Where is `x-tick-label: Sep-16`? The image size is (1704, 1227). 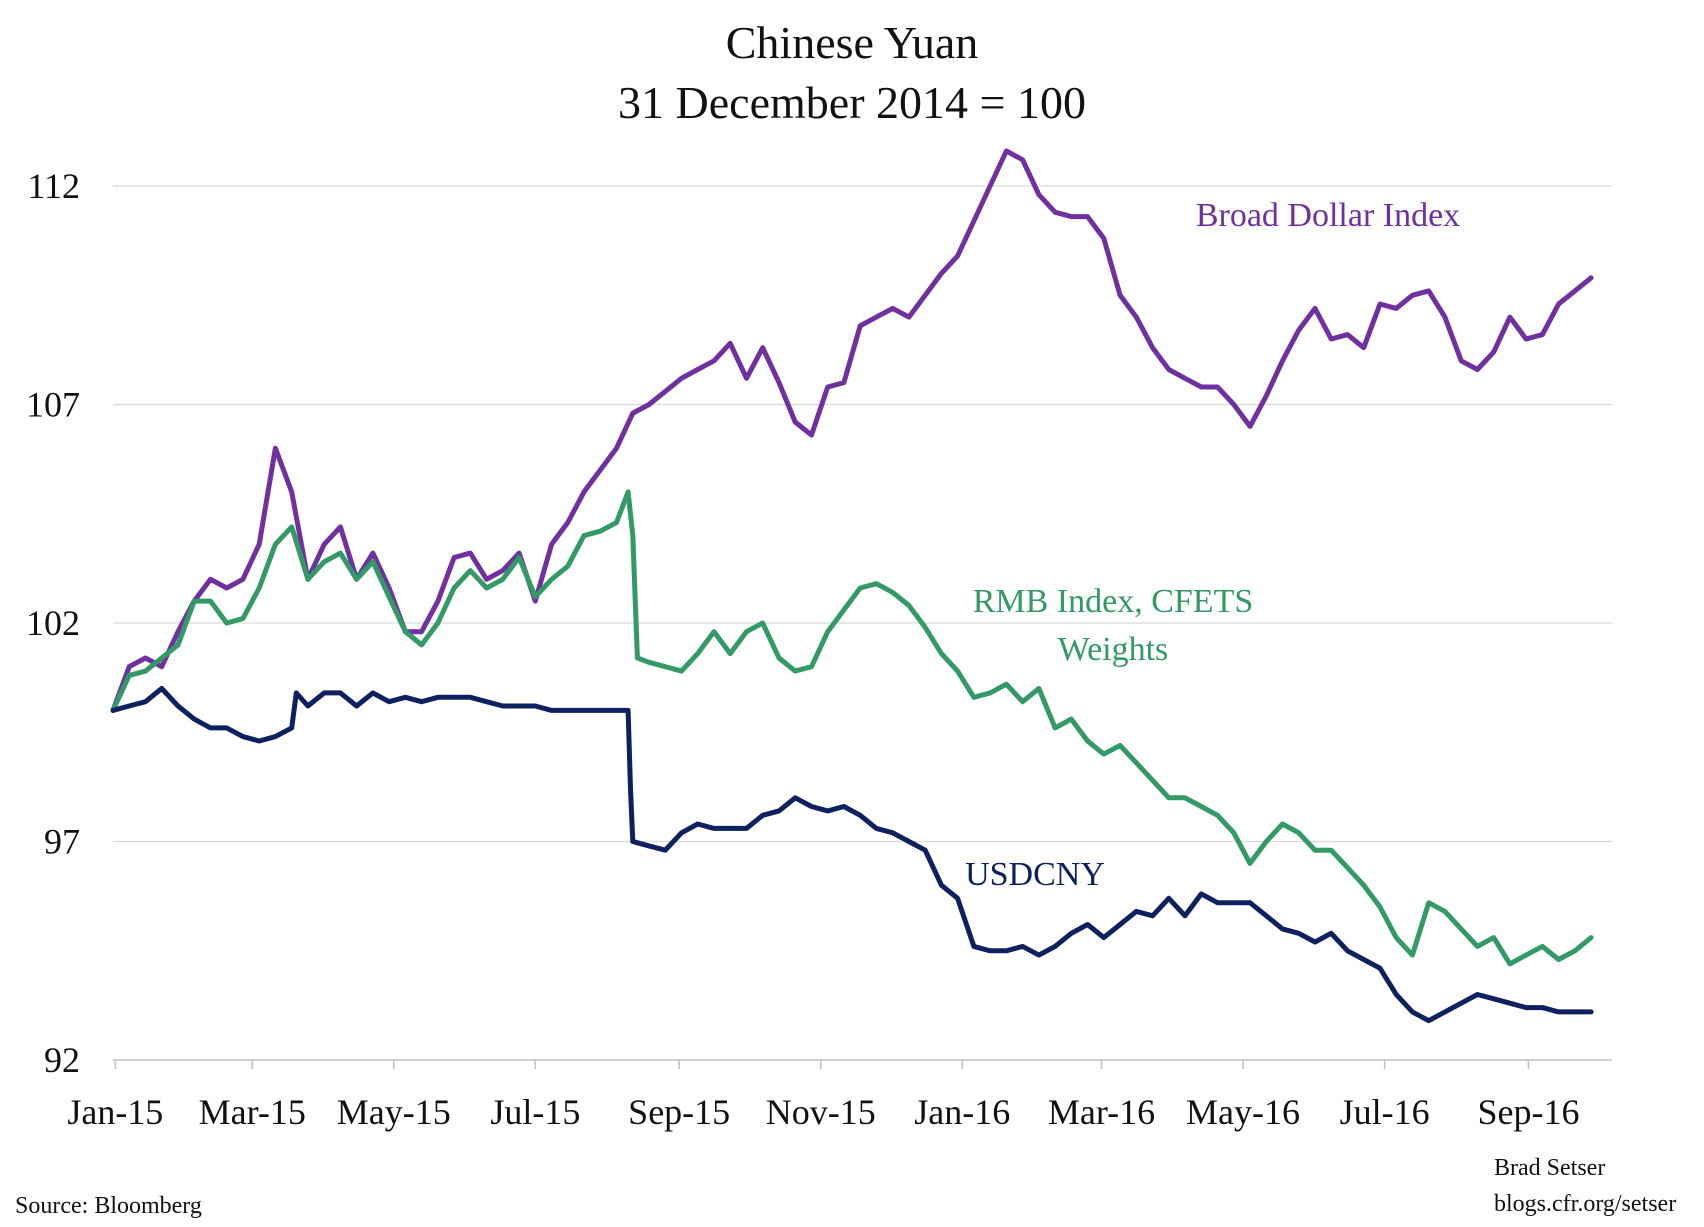
x-tick-label: Sep-16 is located at coordinates (1528, 1112).